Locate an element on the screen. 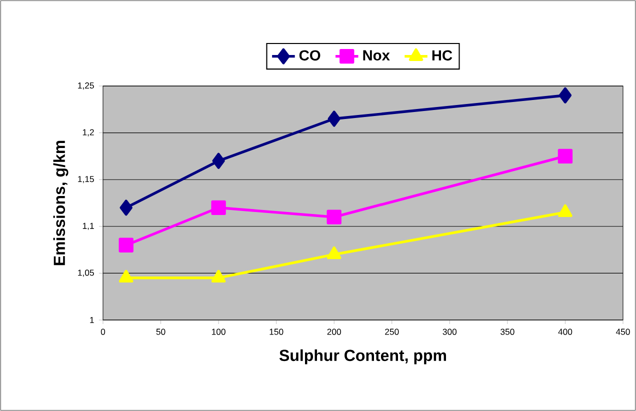 This screenshot has width=636, height=411. x-tick-label: 400 is located at coordinates (565, 331).